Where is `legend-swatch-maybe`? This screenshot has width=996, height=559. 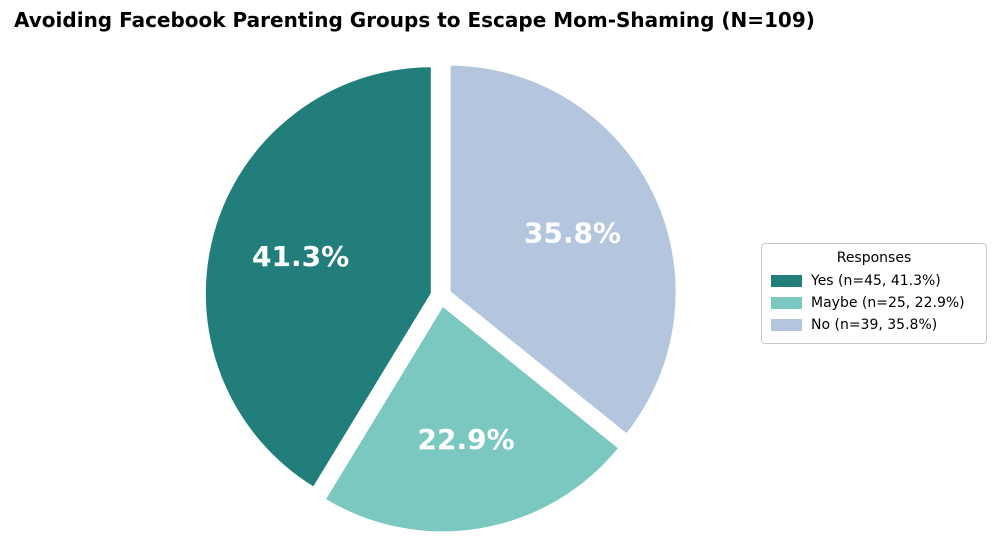 legend-swatch-maybe is located at coordinates (786, 303).